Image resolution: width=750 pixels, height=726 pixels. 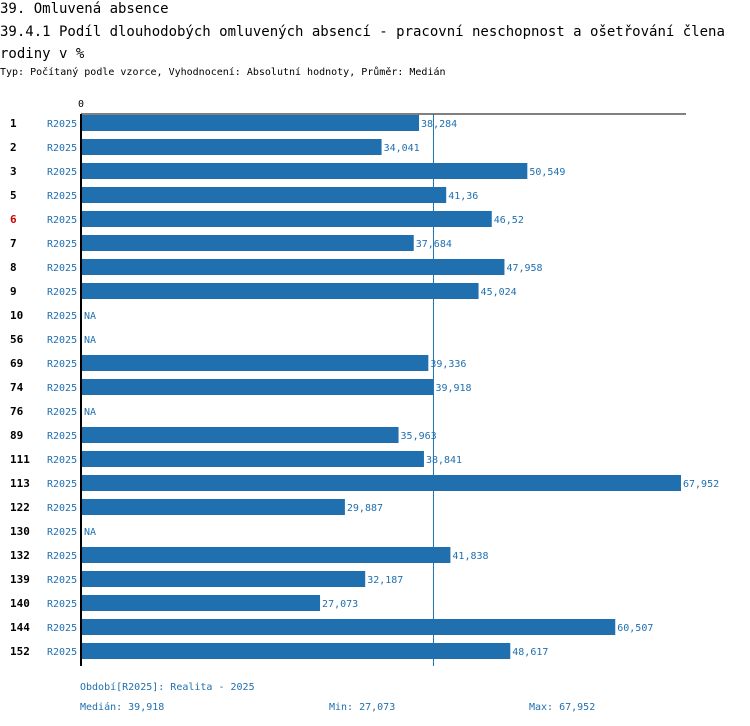 What do you see at coordinates (17, 387) in the screenshot?
I see `row-id-label: 74` at bounding box center [17, 387].